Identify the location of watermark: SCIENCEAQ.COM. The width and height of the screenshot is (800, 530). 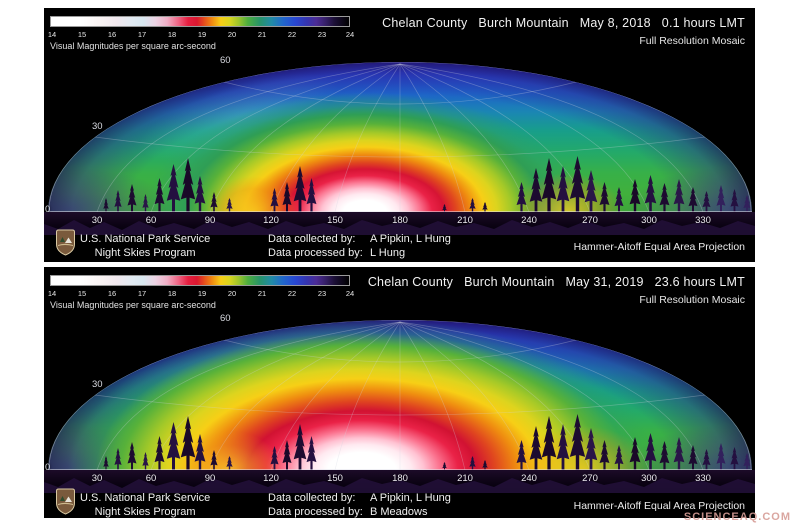
(737, 517).